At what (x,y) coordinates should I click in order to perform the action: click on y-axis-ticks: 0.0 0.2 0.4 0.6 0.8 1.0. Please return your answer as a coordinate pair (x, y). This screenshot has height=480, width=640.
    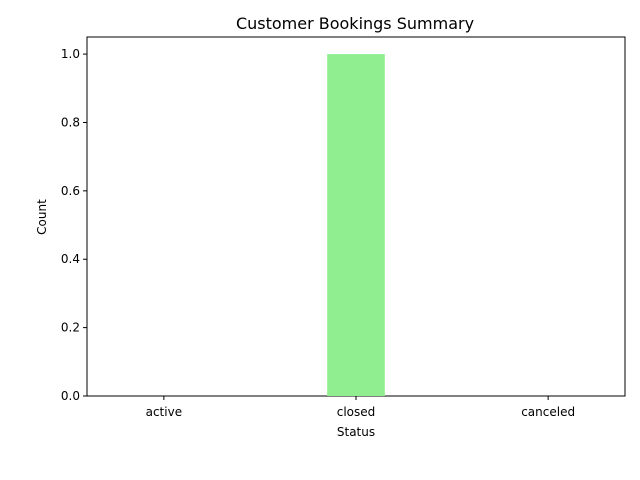
    Looking at the image, I should click on (74, 225).